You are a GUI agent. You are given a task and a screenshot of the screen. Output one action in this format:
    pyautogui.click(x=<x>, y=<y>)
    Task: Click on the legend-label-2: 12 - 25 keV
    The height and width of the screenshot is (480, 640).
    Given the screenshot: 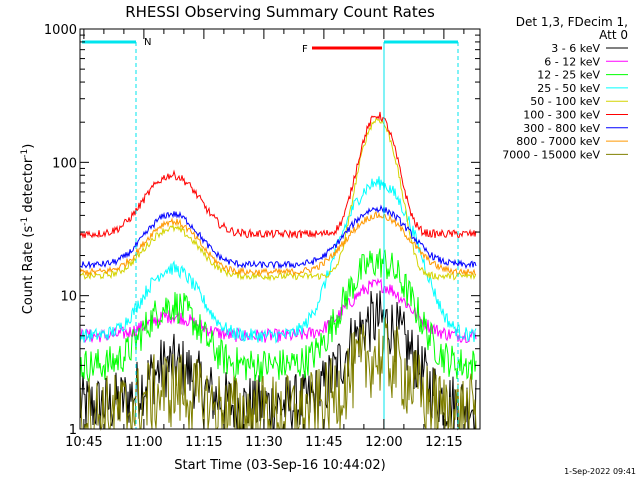 What is the action you would take?
    pyautogui.click(x=568, y=75)
    